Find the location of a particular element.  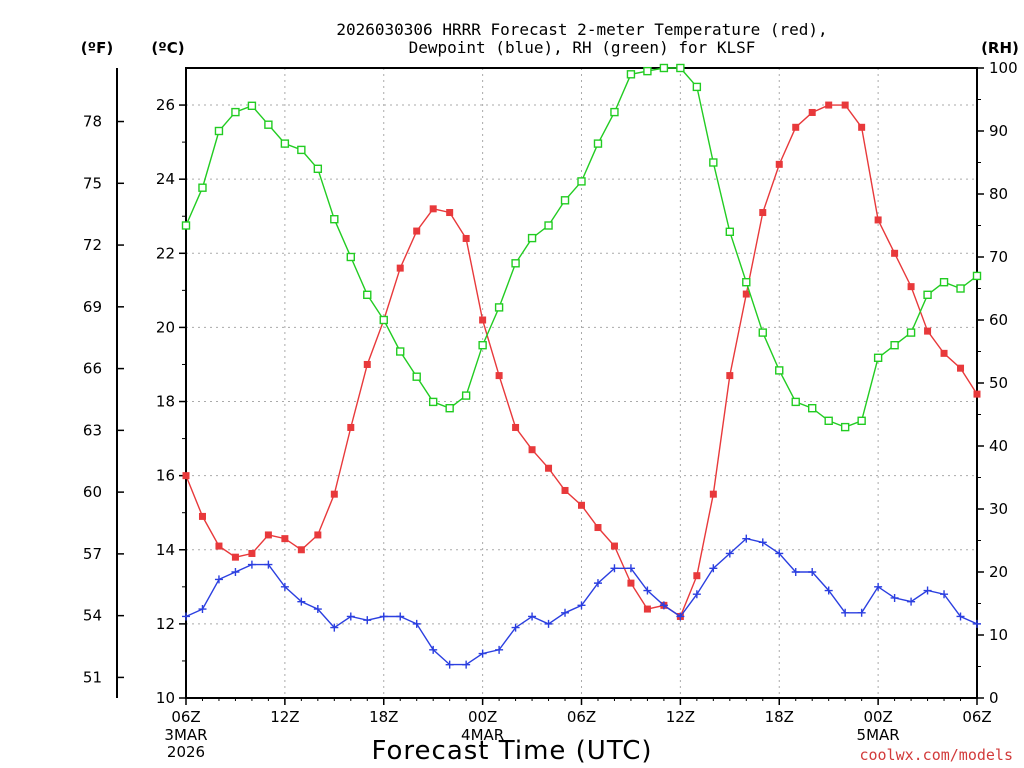

celsius-tick-label: 24 is located at coordinates (165, 179).